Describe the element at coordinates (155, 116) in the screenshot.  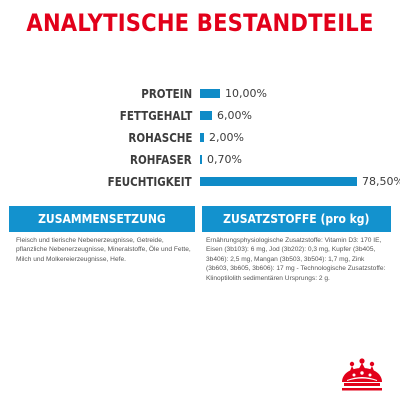
I see `chart-category-label: FETTGEHALT` at that location.